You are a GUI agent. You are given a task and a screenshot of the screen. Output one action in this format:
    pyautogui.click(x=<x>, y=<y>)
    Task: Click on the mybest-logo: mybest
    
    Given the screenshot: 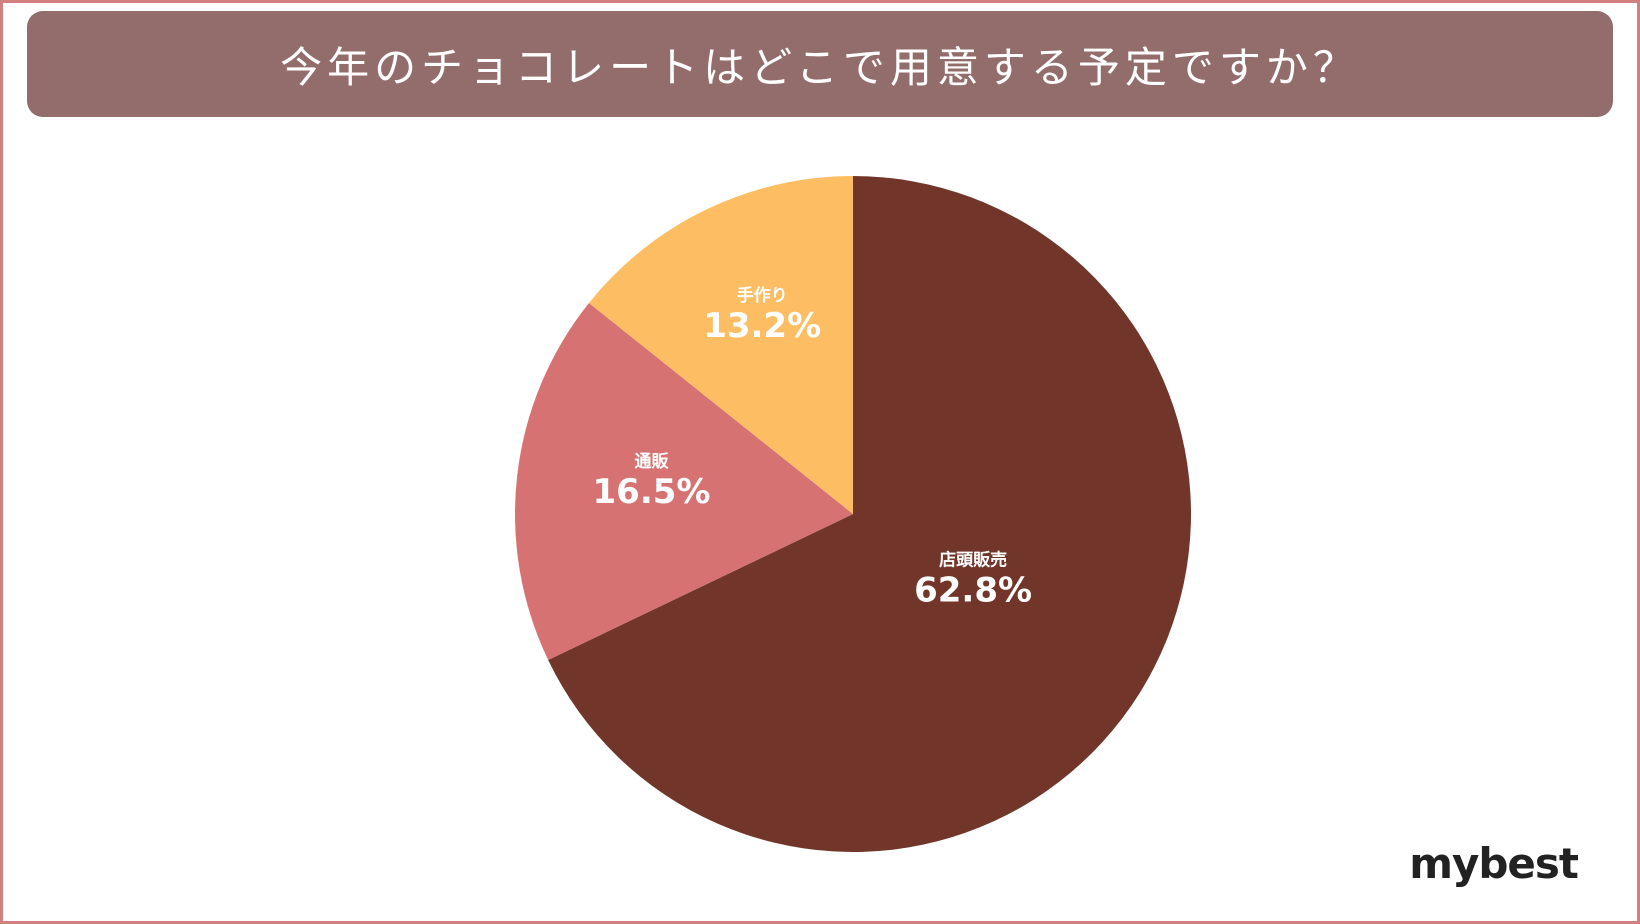 What is the action you would take?
    pyautogui.click(x=1494, y=863)
    